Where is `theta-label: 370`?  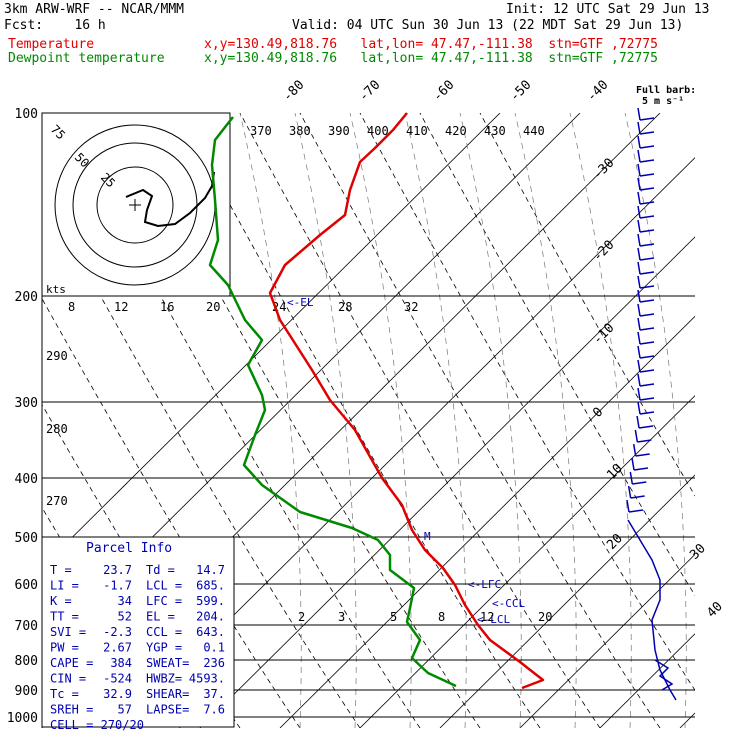 theta-label: 370 is located at coordinates (261, 131).